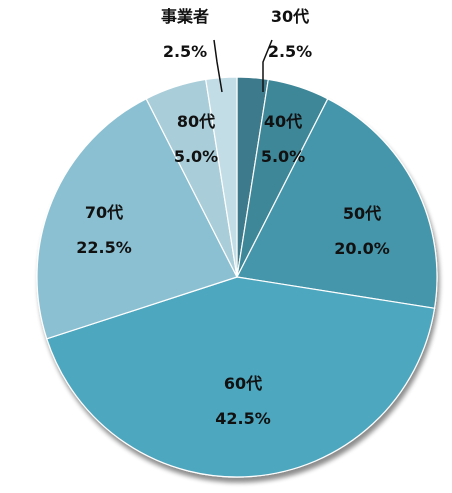  What do you see at coordinates (290, 16) in the screenshot?
I see `slice-label-name-1: 30代` at bounding box center [290, 16].